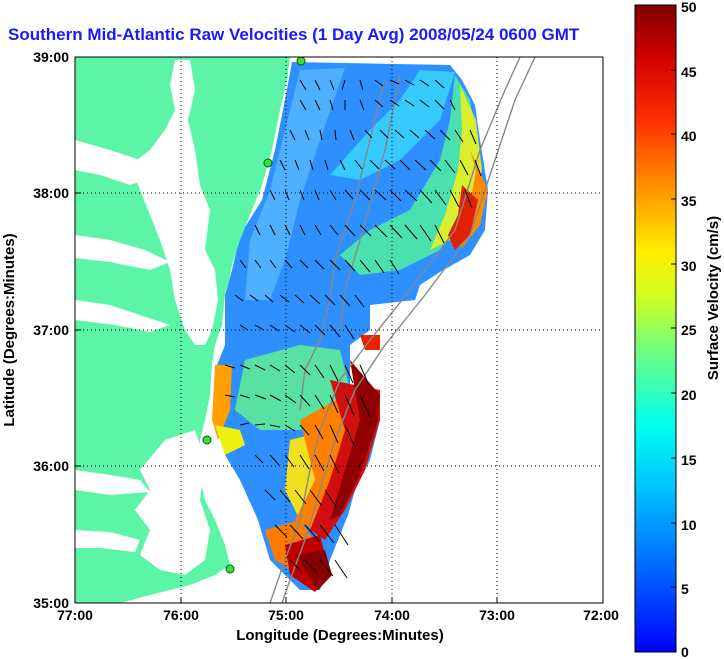 The height and width of the screenshot is (659, 724). I want to click on y-tick-label: 39:00, so click(51, 57).